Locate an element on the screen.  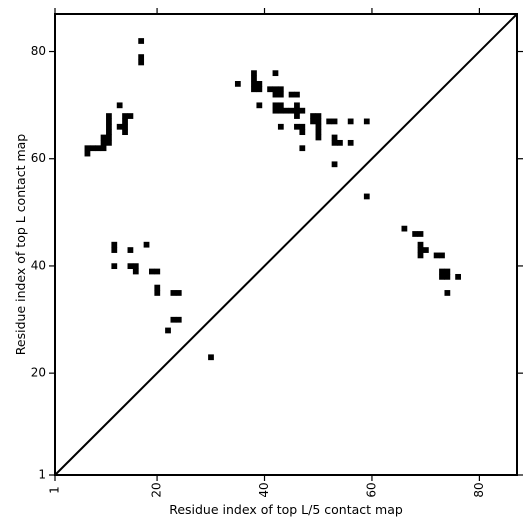
x-tick-label: 20 is located at coordinates (157, 489).